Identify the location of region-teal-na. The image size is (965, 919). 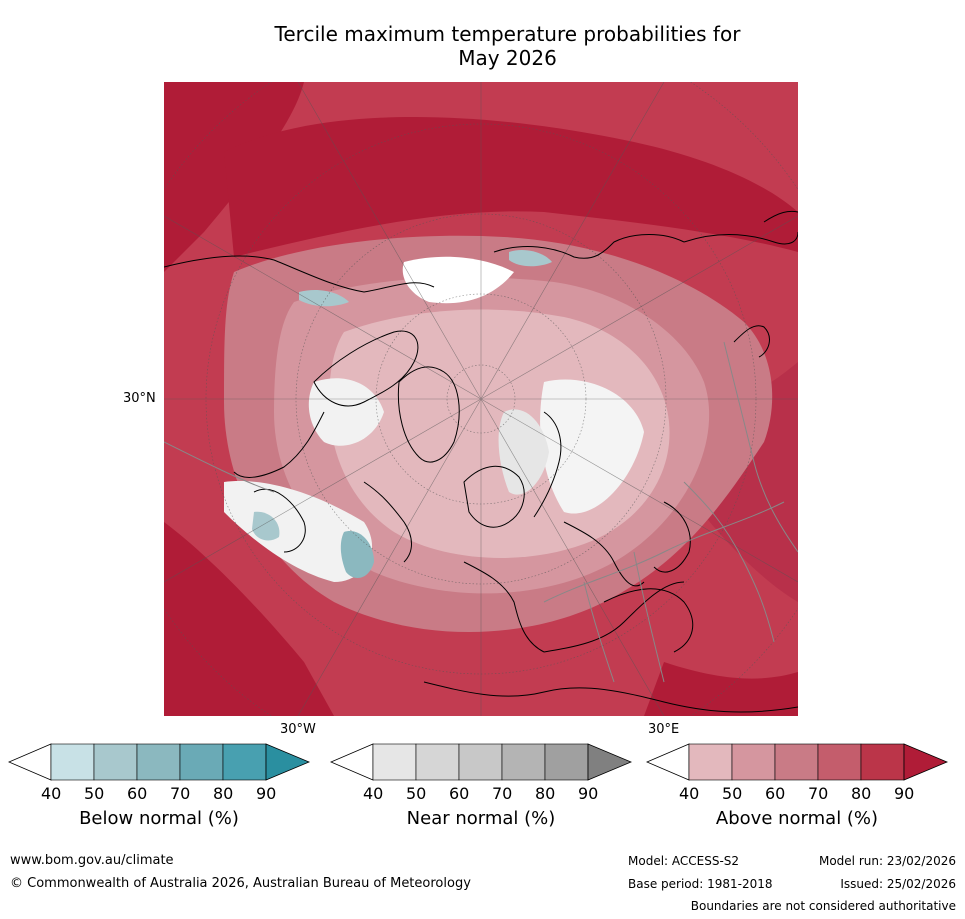
(266, 526).